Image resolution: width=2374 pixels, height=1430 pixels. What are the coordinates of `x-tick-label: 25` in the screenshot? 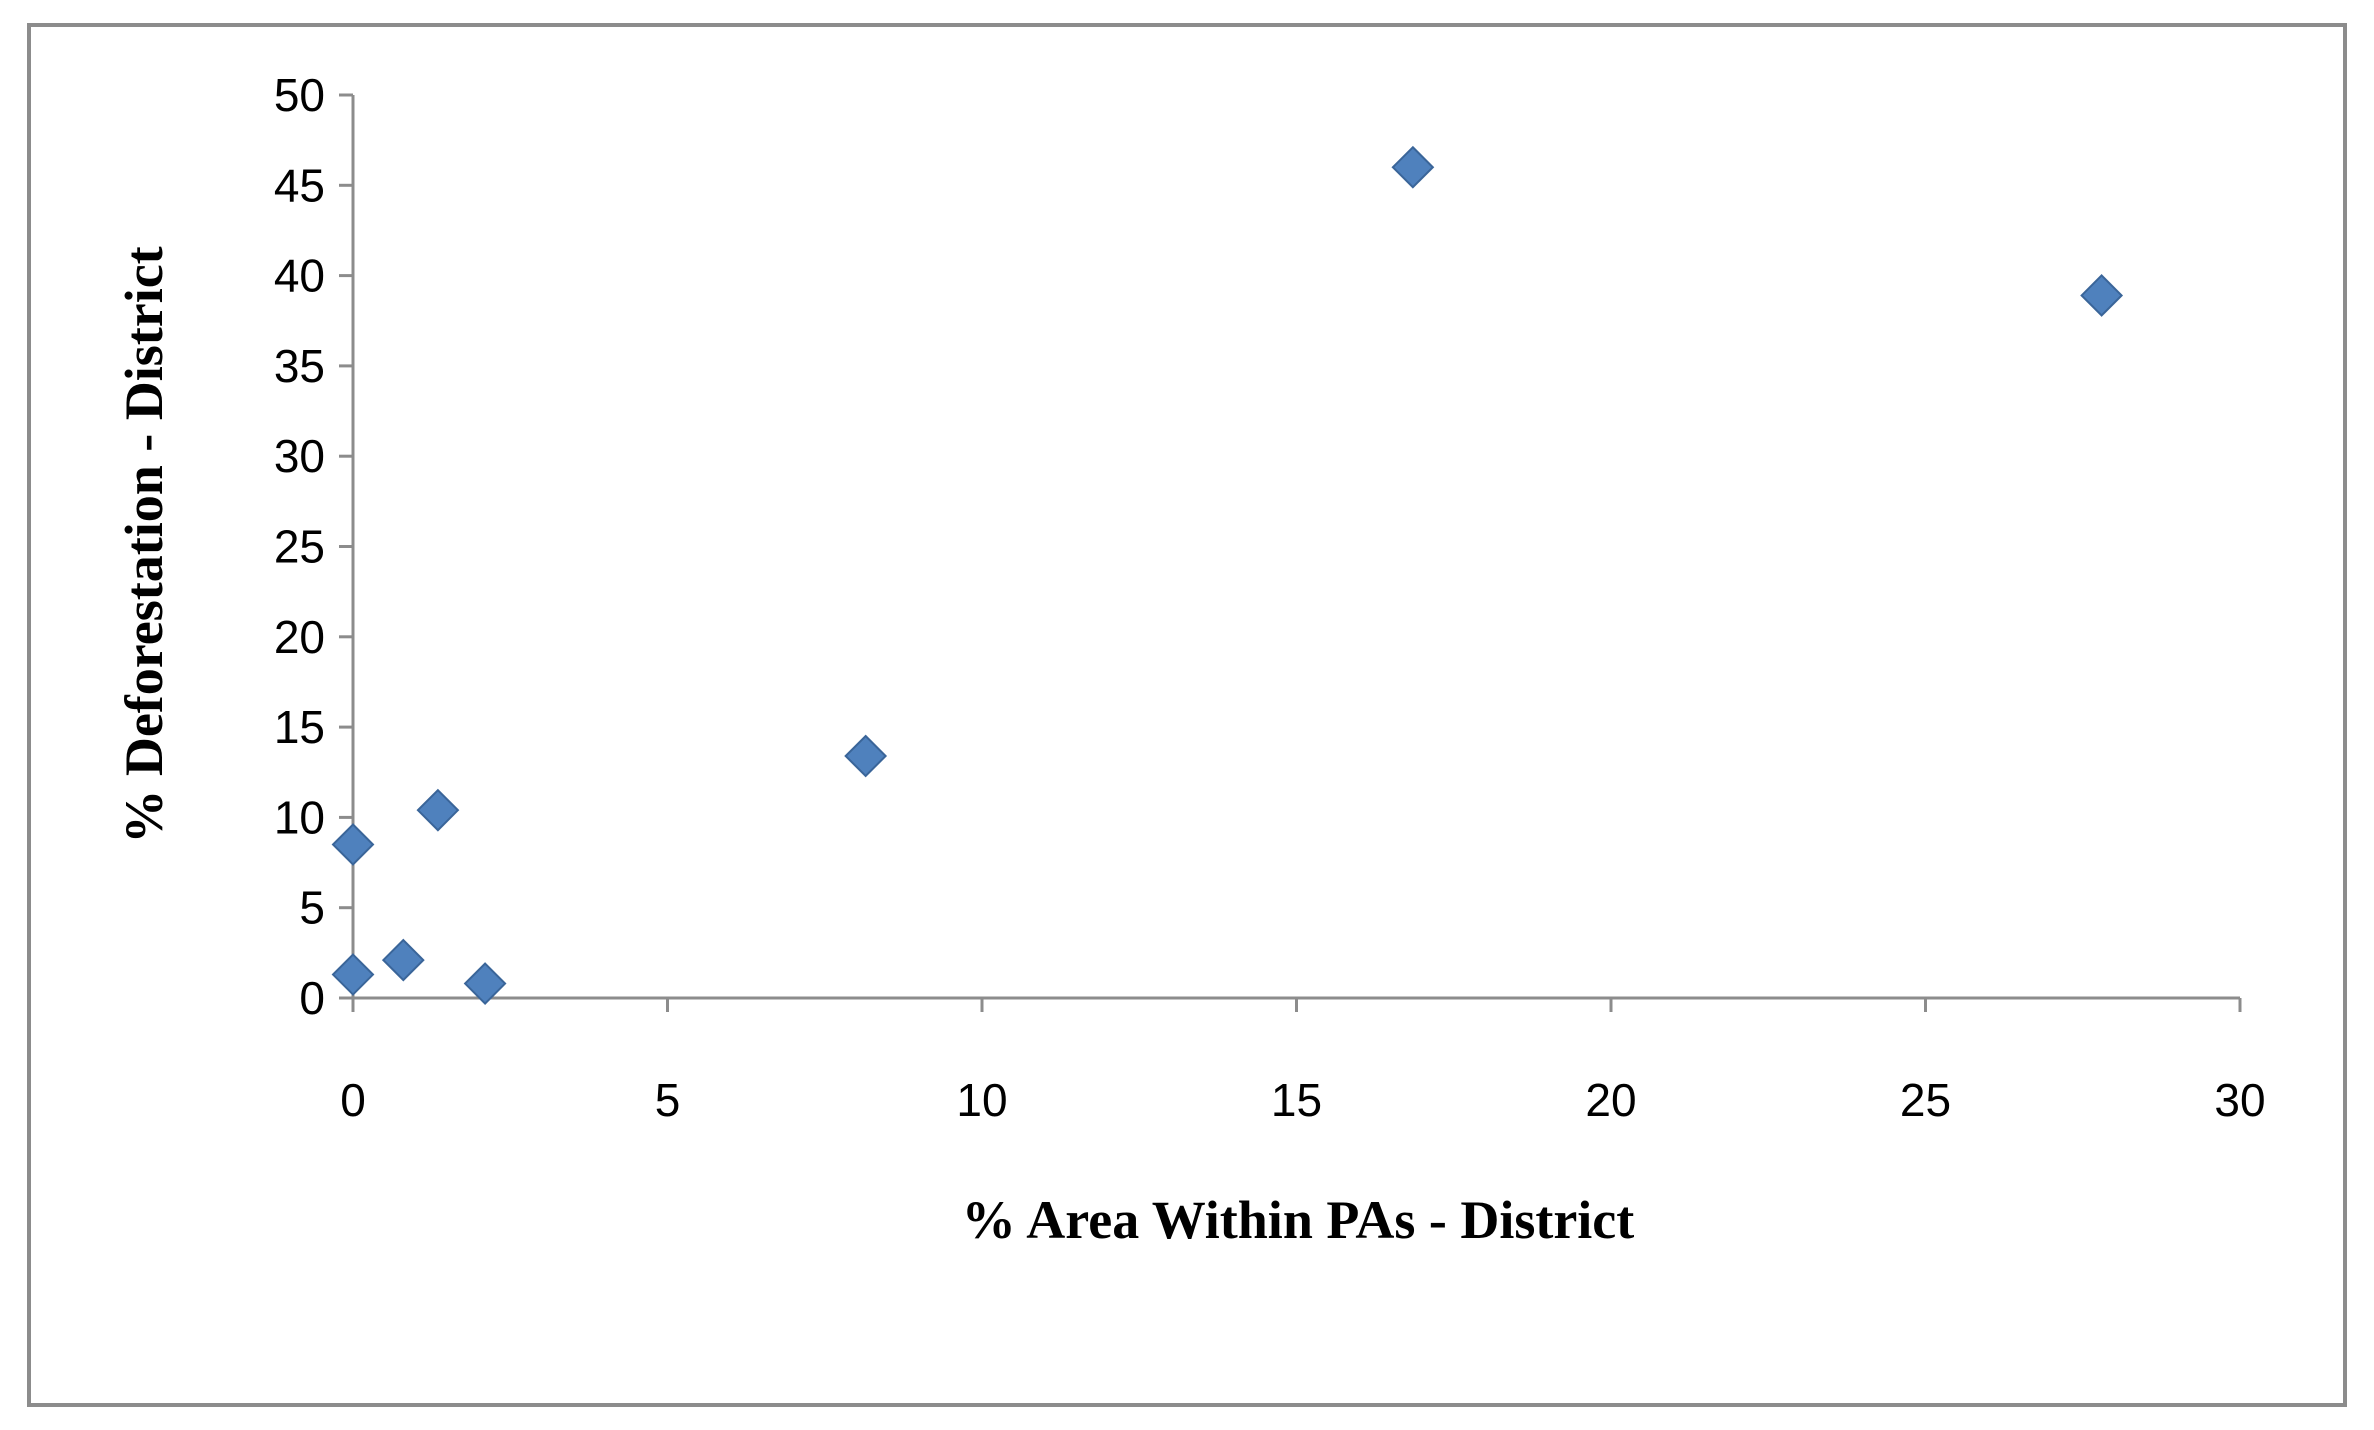 It's located at (1925, 1100).